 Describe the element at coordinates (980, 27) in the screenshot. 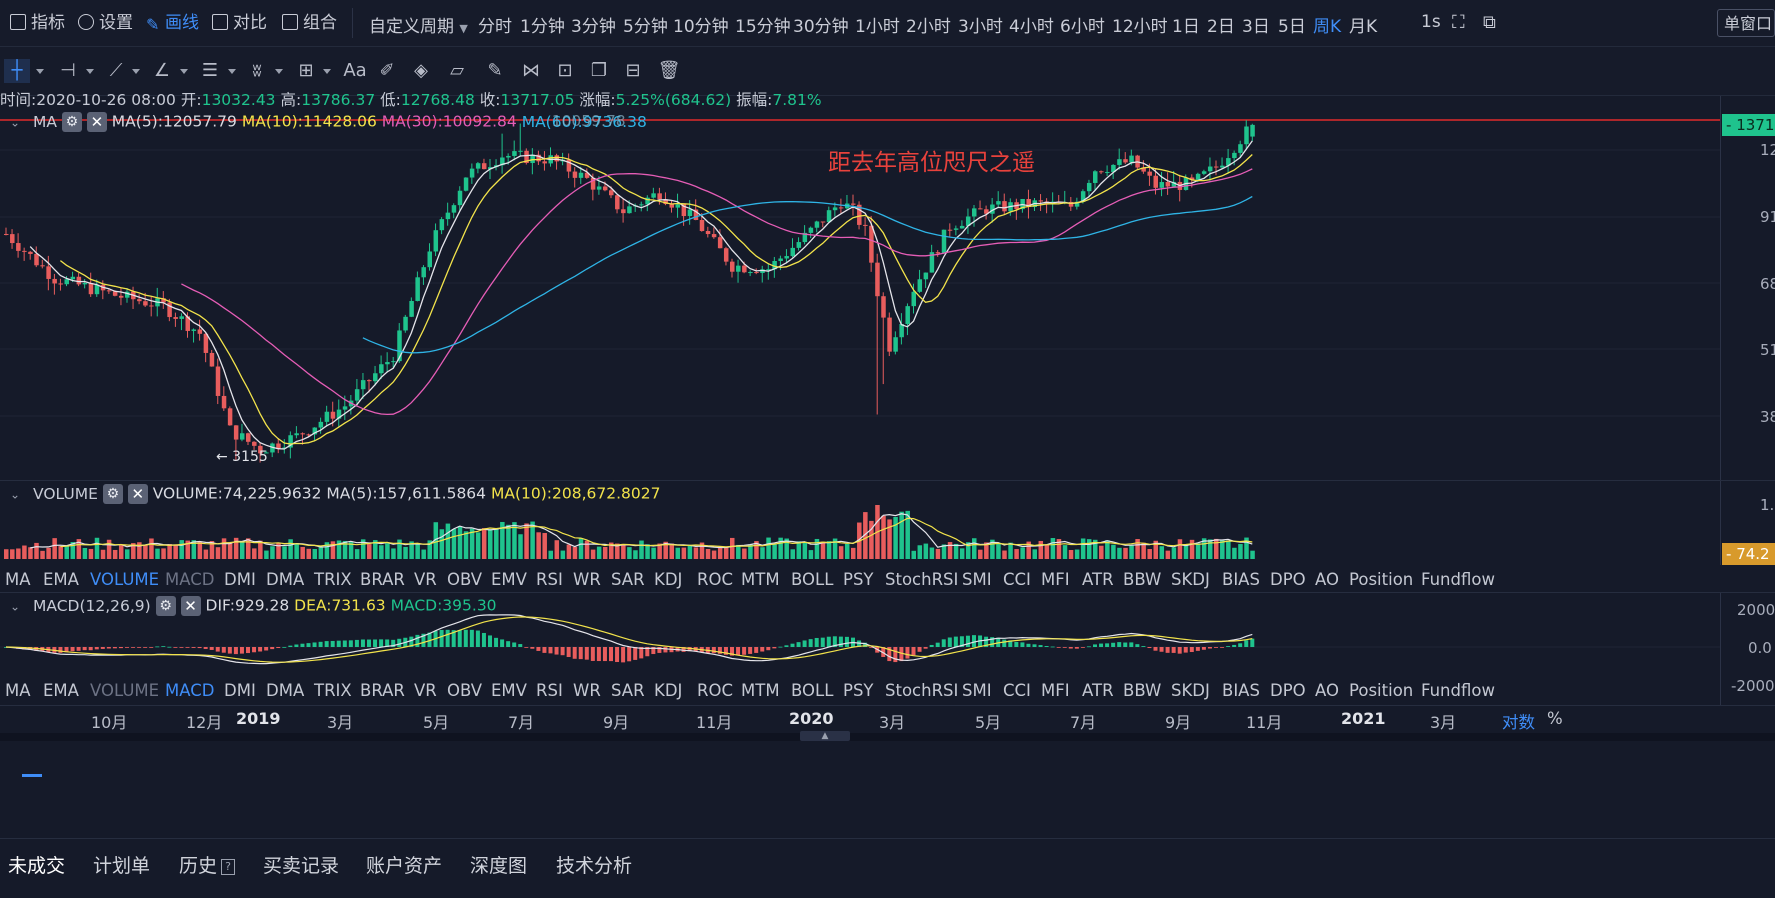

I see `period-9: 3小时` at that location.